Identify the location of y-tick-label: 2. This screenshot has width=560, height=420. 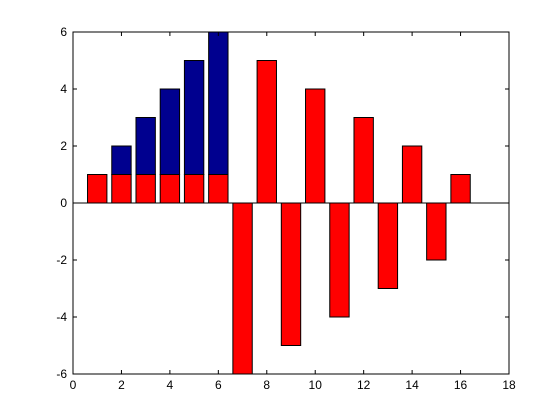
(63, 146).